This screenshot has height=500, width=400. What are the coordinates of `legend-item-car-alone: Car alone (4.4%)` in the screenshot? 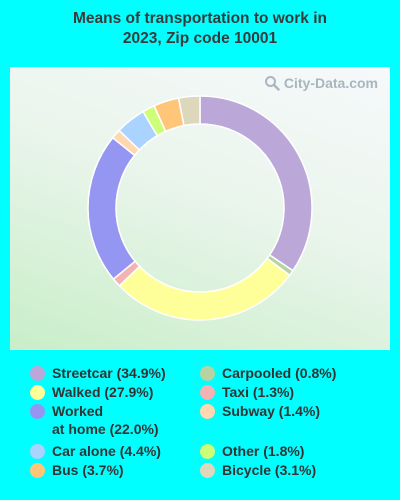 It's located at (95, 451).